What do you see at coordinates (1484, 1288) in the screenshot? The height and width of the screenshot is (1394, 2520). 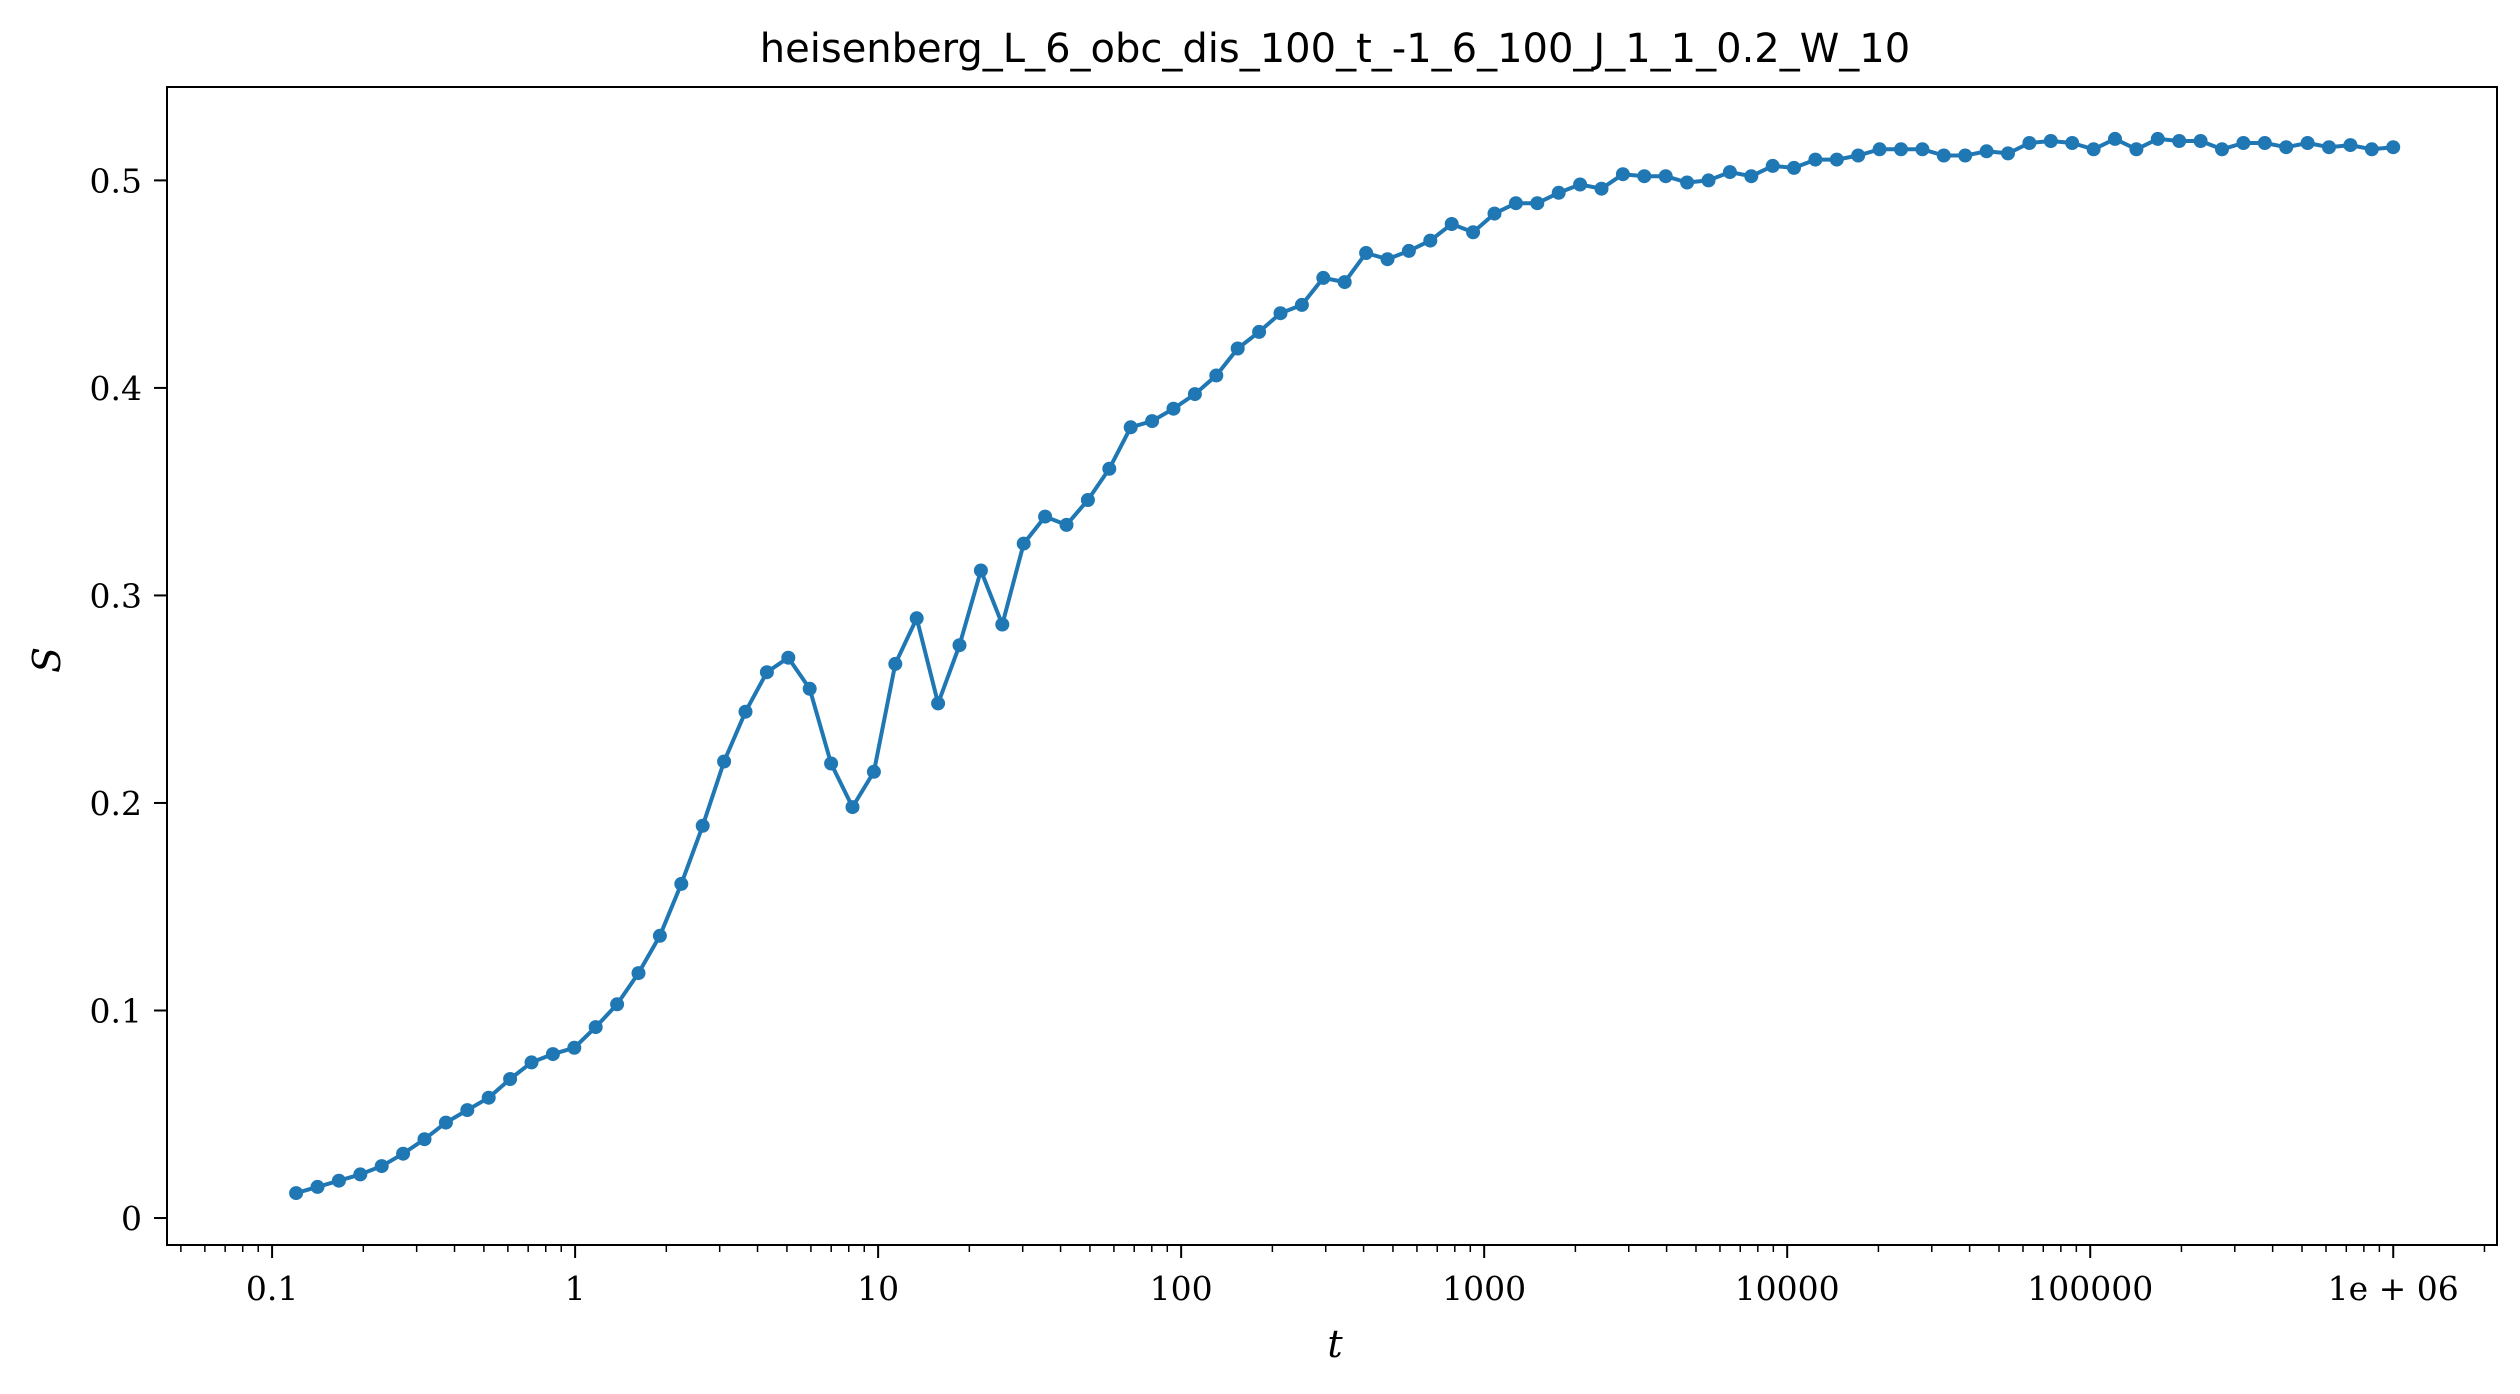 I see `x-tick-label: 1000` at bounding box center [1484, 1288].